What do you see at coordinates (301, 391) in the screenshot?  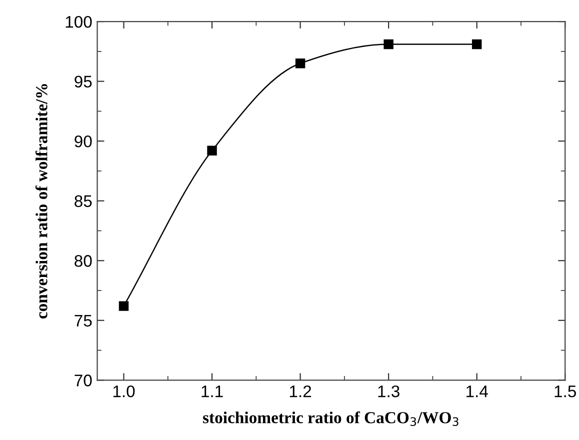 I see `x-tick-label: 1.2` at bounding box center [301, 391].